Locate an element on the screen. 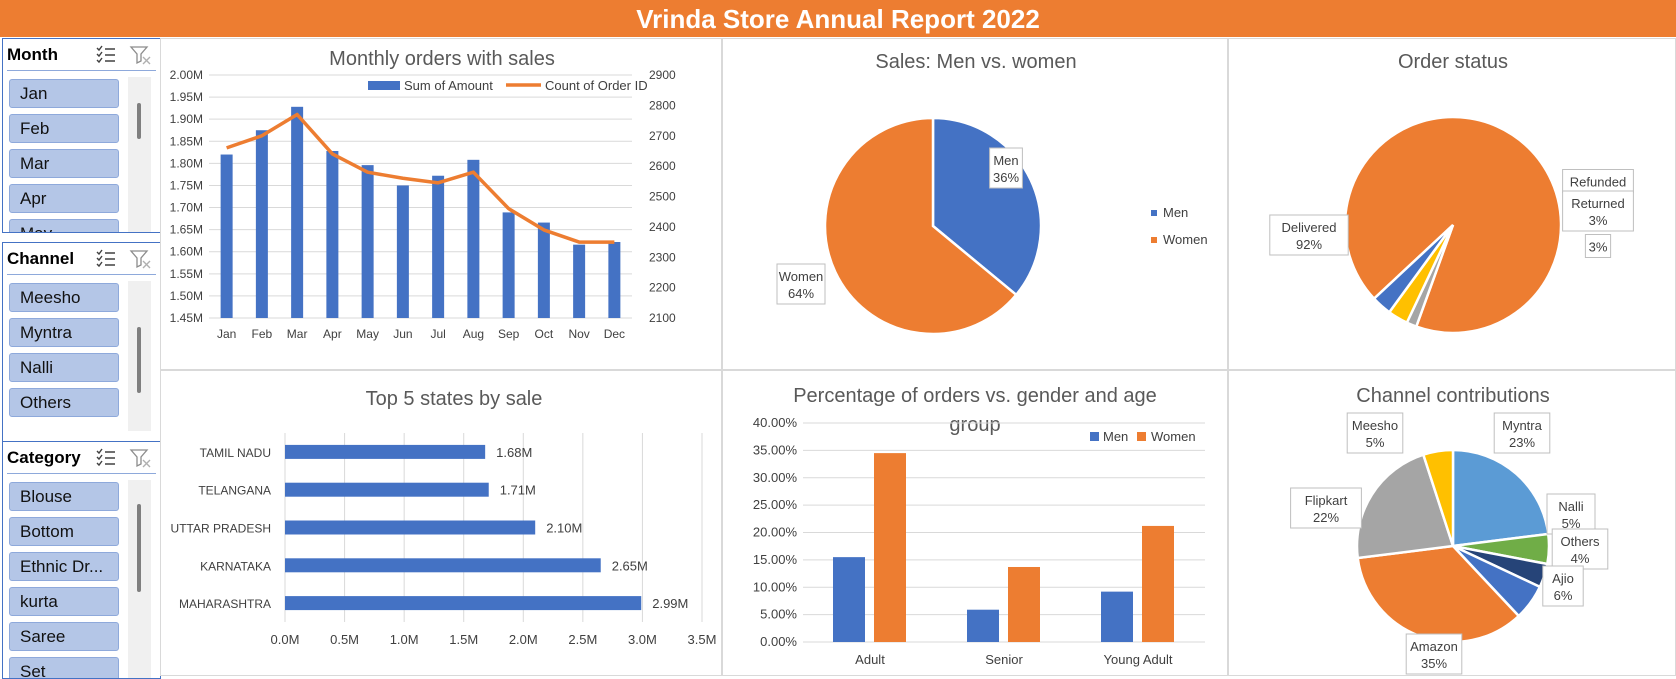  slicer-item-feb: Feb is located at coordinates (64, 128).